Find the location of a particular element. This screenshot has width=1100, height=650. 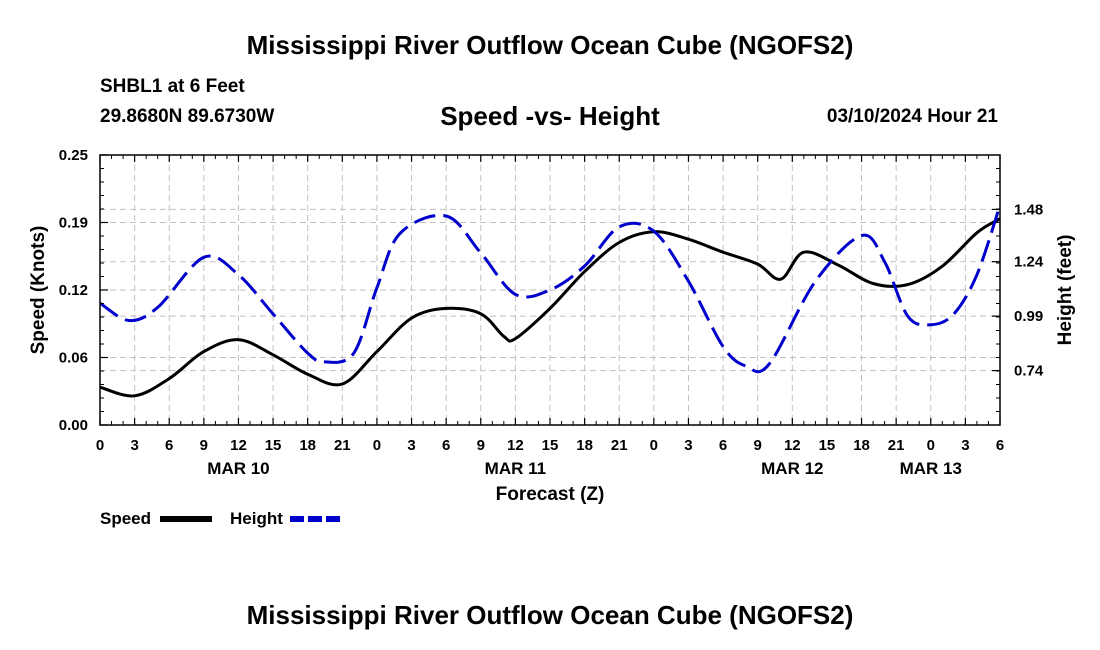

legend-height-label: Height is located at coordinates (256, 518).